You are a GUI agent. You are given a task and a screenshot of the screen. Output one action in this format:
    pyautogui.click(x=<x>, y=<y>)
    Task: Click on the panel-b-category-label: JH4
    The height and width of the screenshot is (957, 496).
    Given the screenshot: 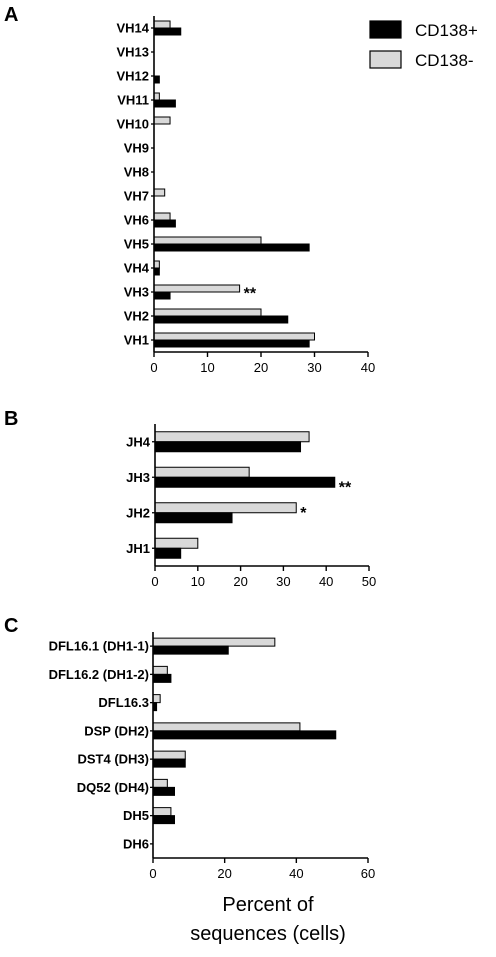 What is the action you would take?
    pyautogui.click(x=138, y=441)
    